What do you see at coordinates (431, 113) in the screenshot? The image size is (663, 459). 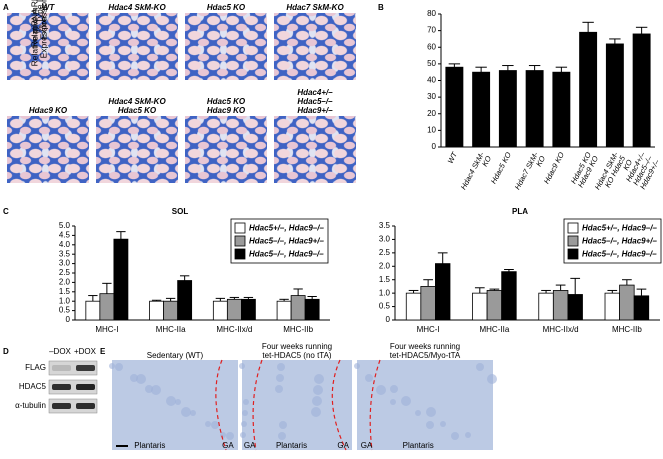 I see `y-tick-label: 20` at bounding box center [431, 113].